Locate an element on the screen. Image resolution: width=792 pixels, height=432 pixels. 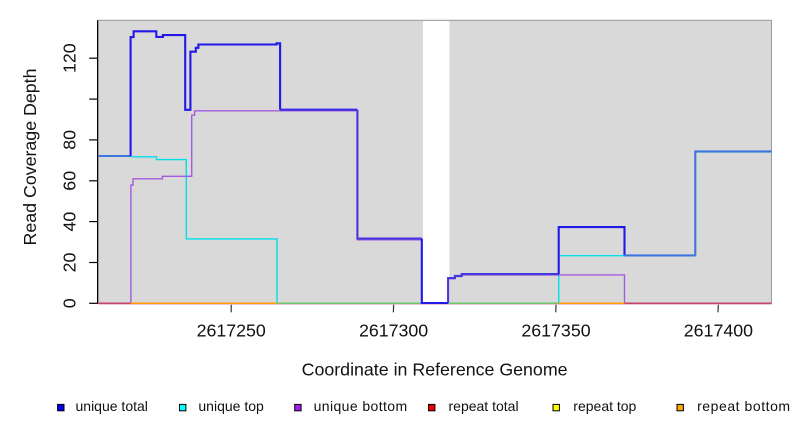
svg-text: 2617300 is located at coordinates (393, 331).